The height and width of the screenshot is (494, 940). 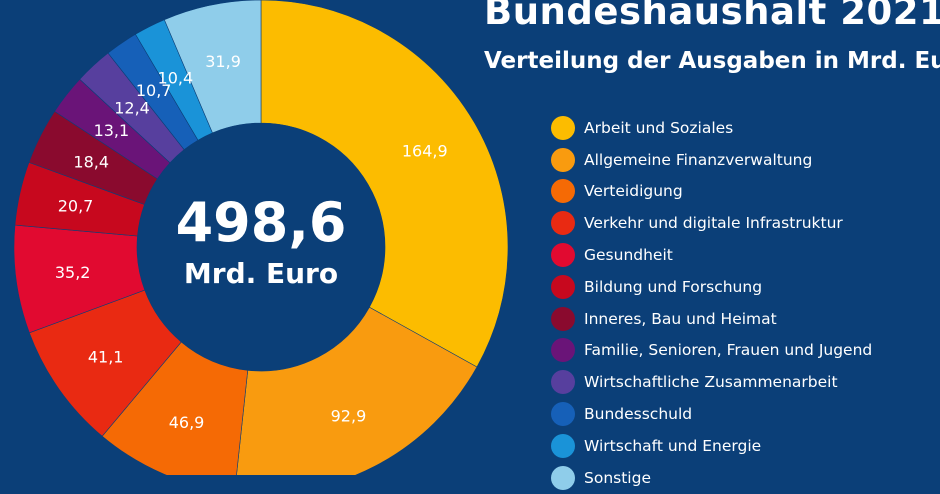 What do you see at coordinates (425, 151) in the screenshot?
I see `slice-value-label: 164,9` at bounding box center [425, 151].